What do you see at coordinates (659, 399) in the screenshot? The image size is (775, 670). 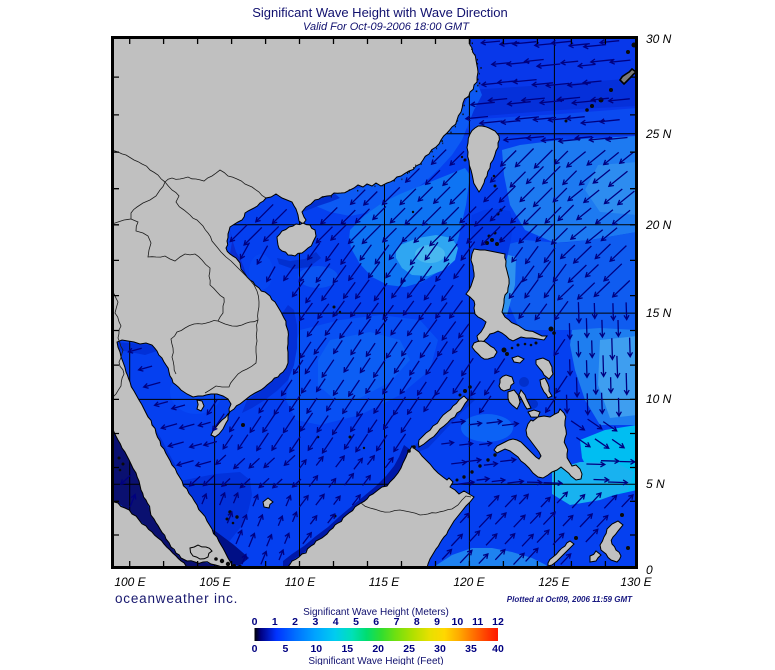 I see `svg-text: 10 N` at bounding box center [659, 399].